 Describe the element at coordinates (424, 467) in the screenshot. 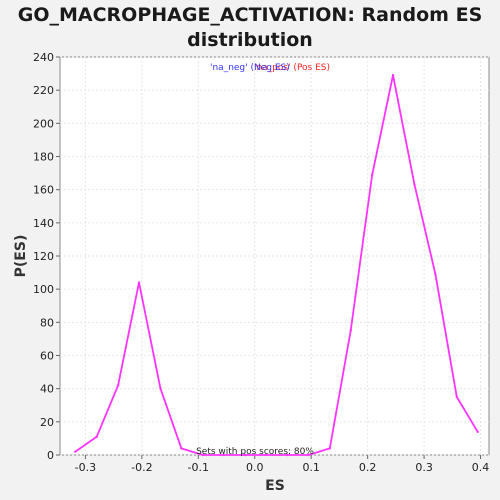

I see `x-tick-label: 0.3` at that location.